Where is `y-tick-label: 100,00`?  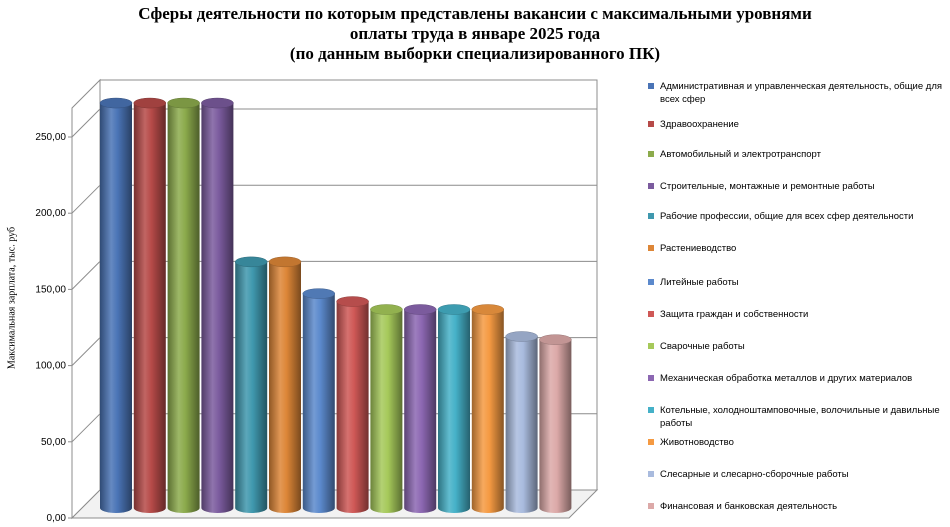 y-tick-label: 100,00 is located at coordinates (50, 366).